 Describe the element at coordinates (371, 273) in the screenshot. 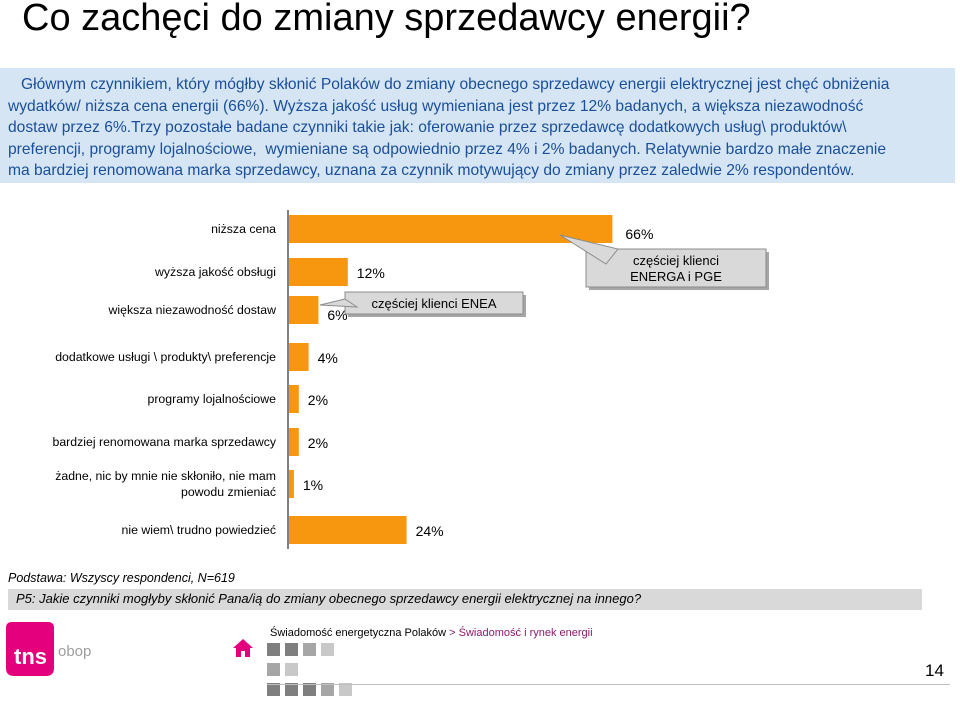

I see `data-label: 12%` at that location.